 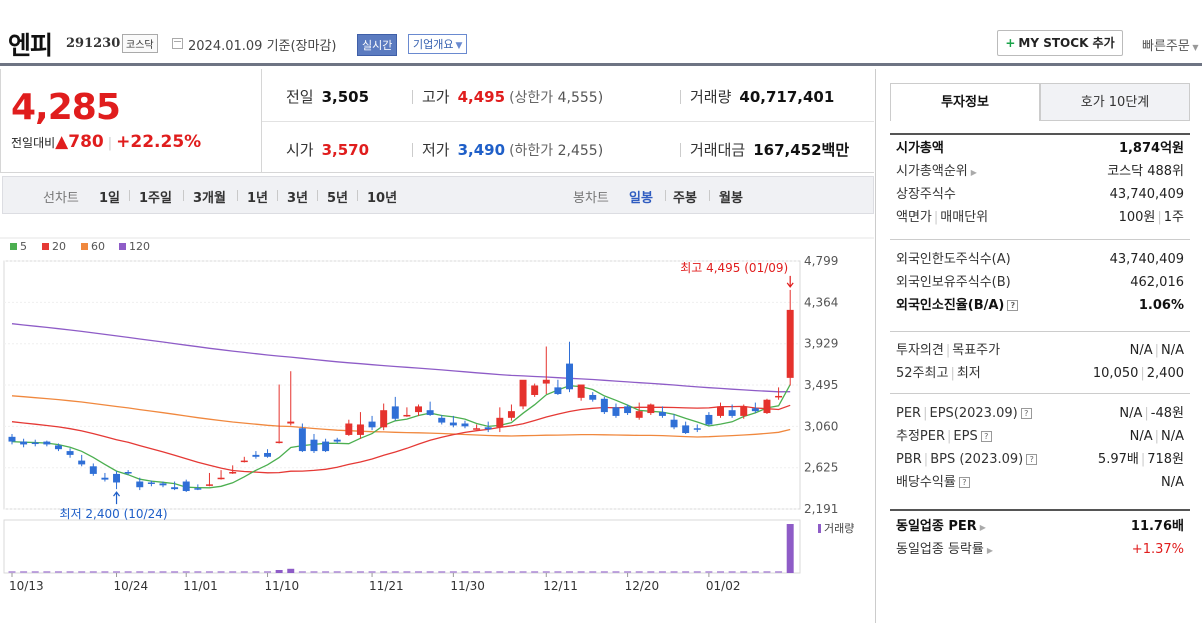 I want to click on period-1y: 1년, so click(x=258, y=198).